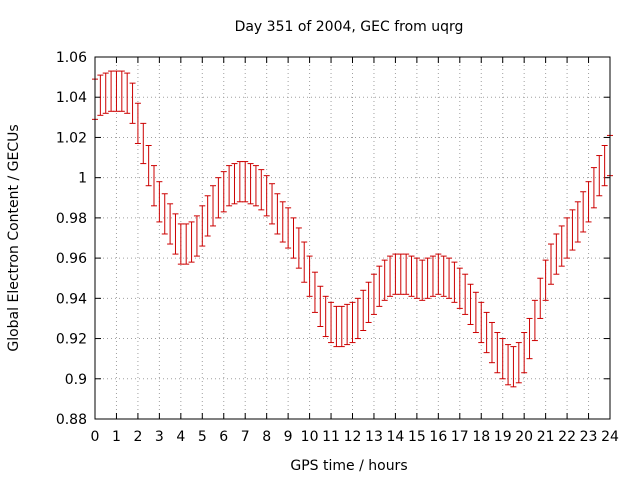 The width and height of the screenshot is (640, 480). What do you see at coordinates (546, 437) in the screenshot?
I see `x-tick-label: 21` at bounding box center [546, 437].